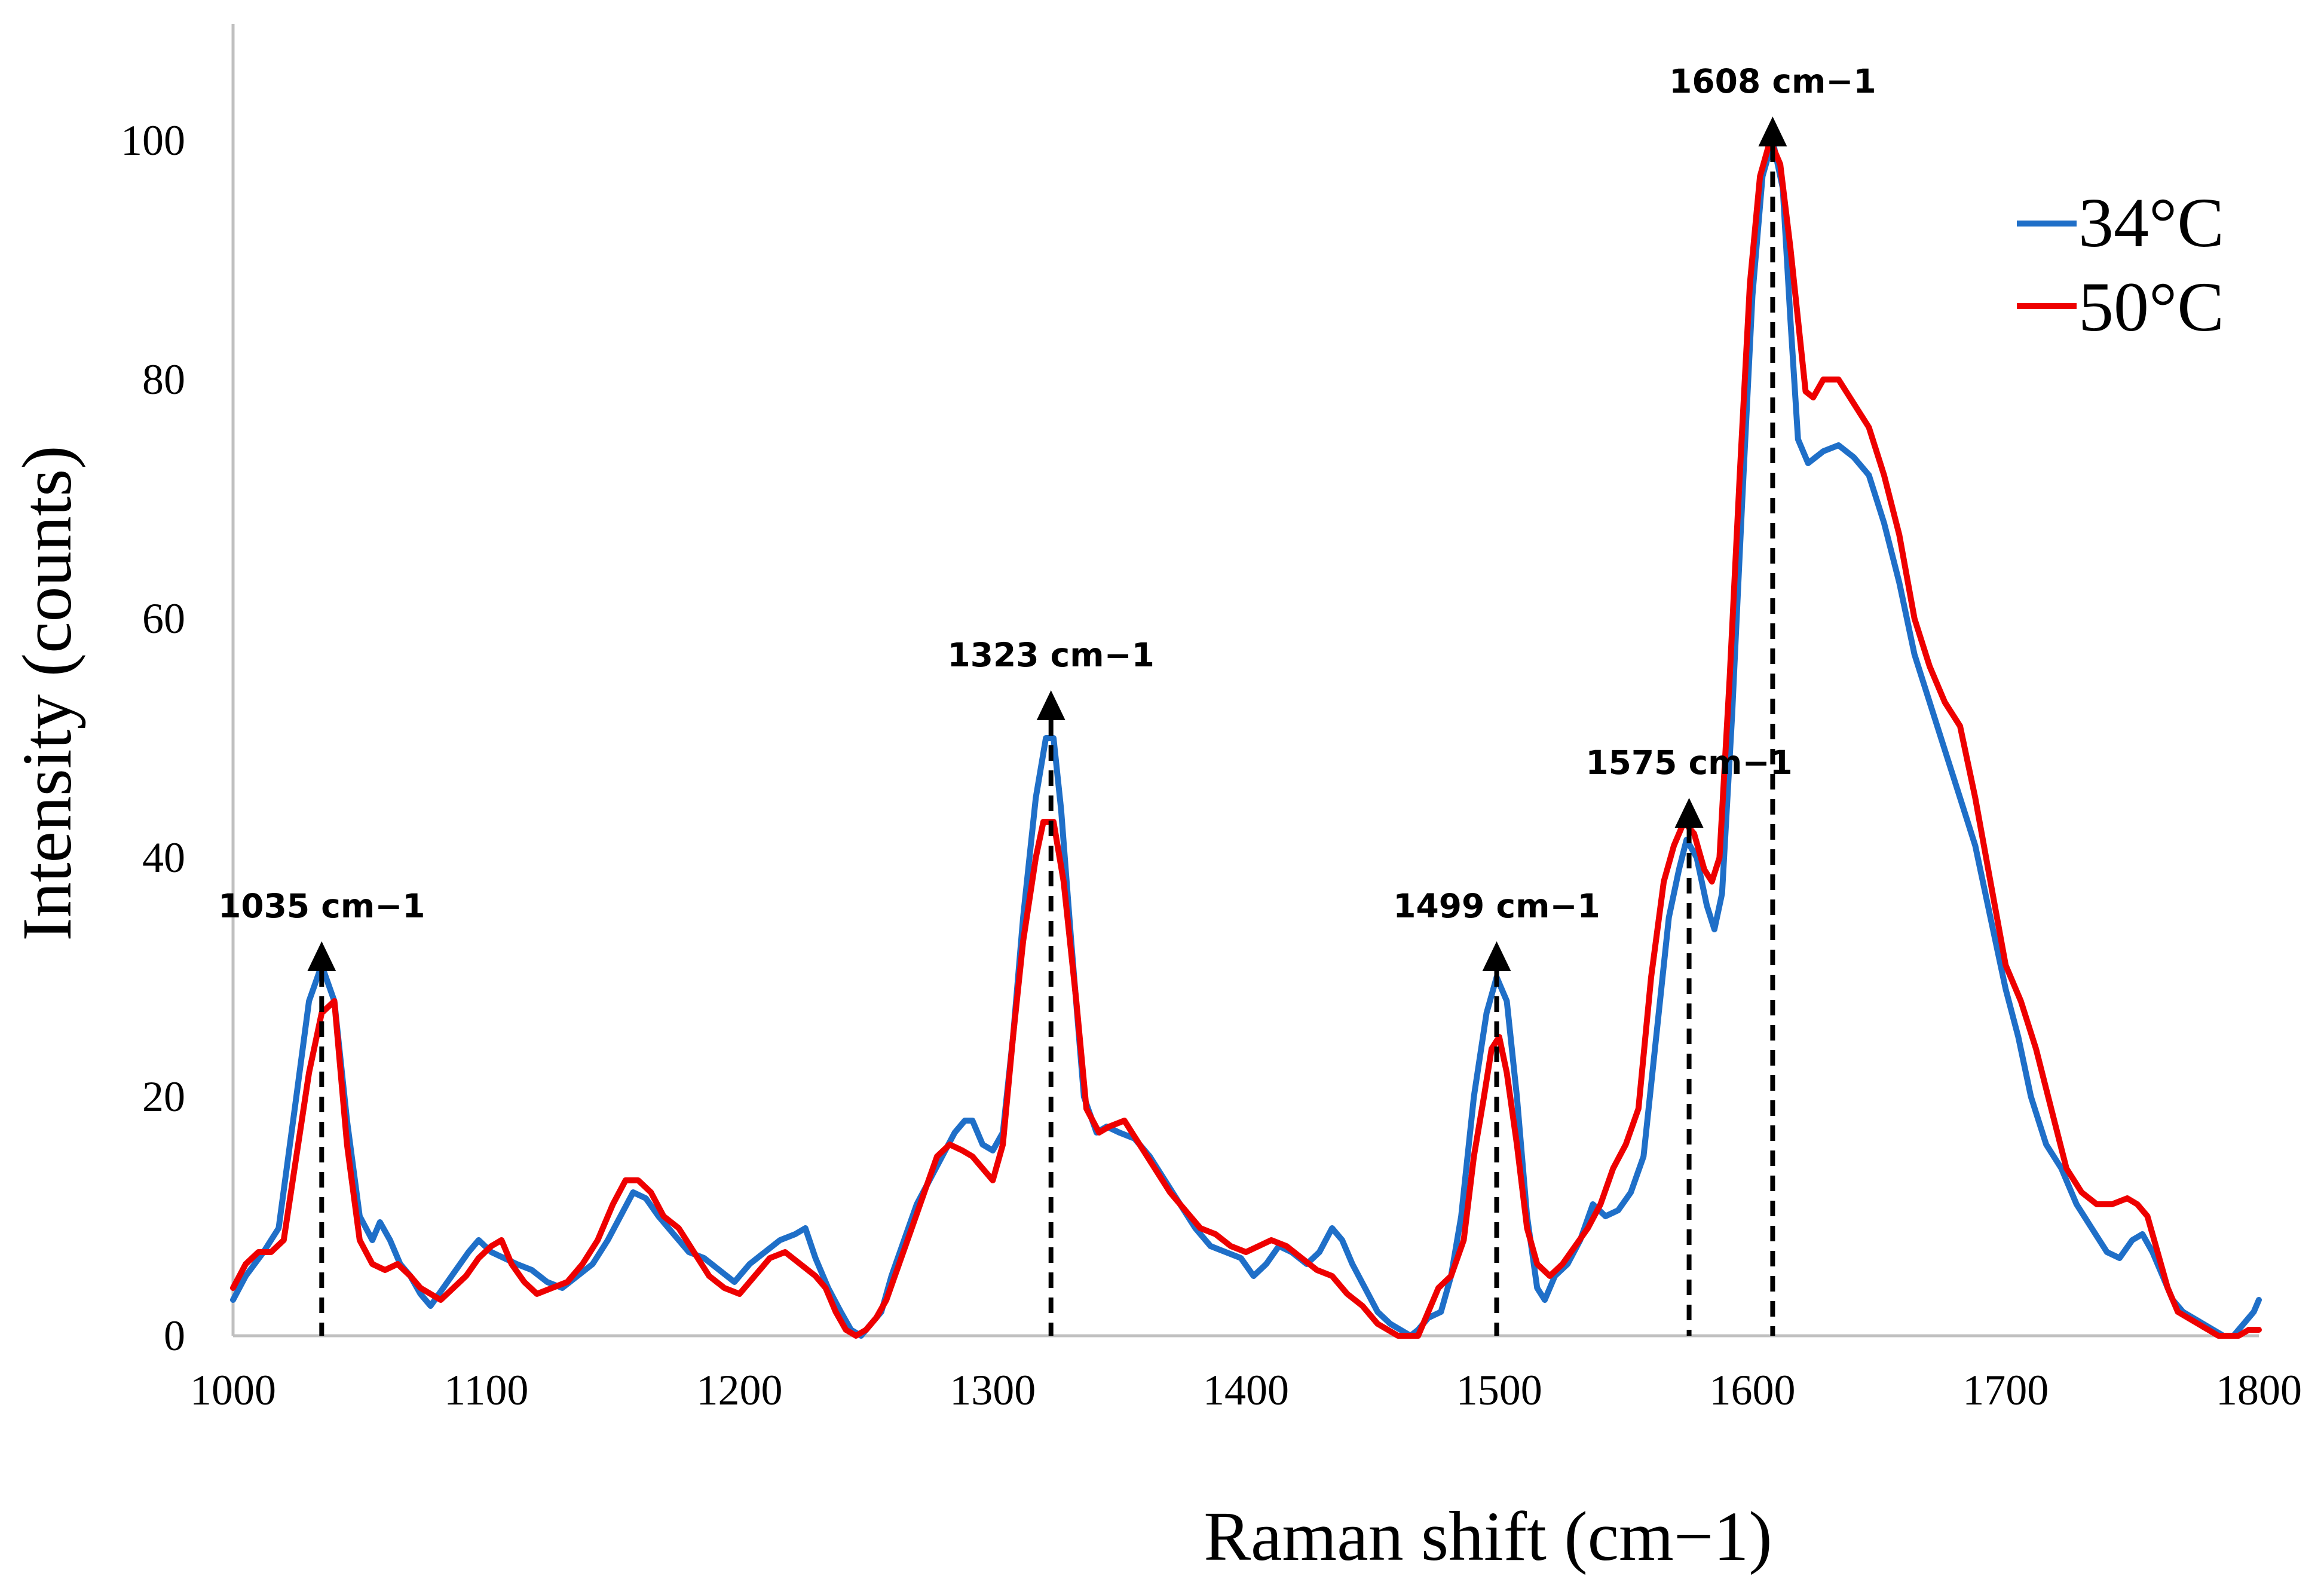 The height and width of the screenshot is (1579, 2324). What do you see at coordinates (1496, 906) in the screenshot?
I see `peak-label-1499: 1499 cm−1` at bounding box center [1496, 906].